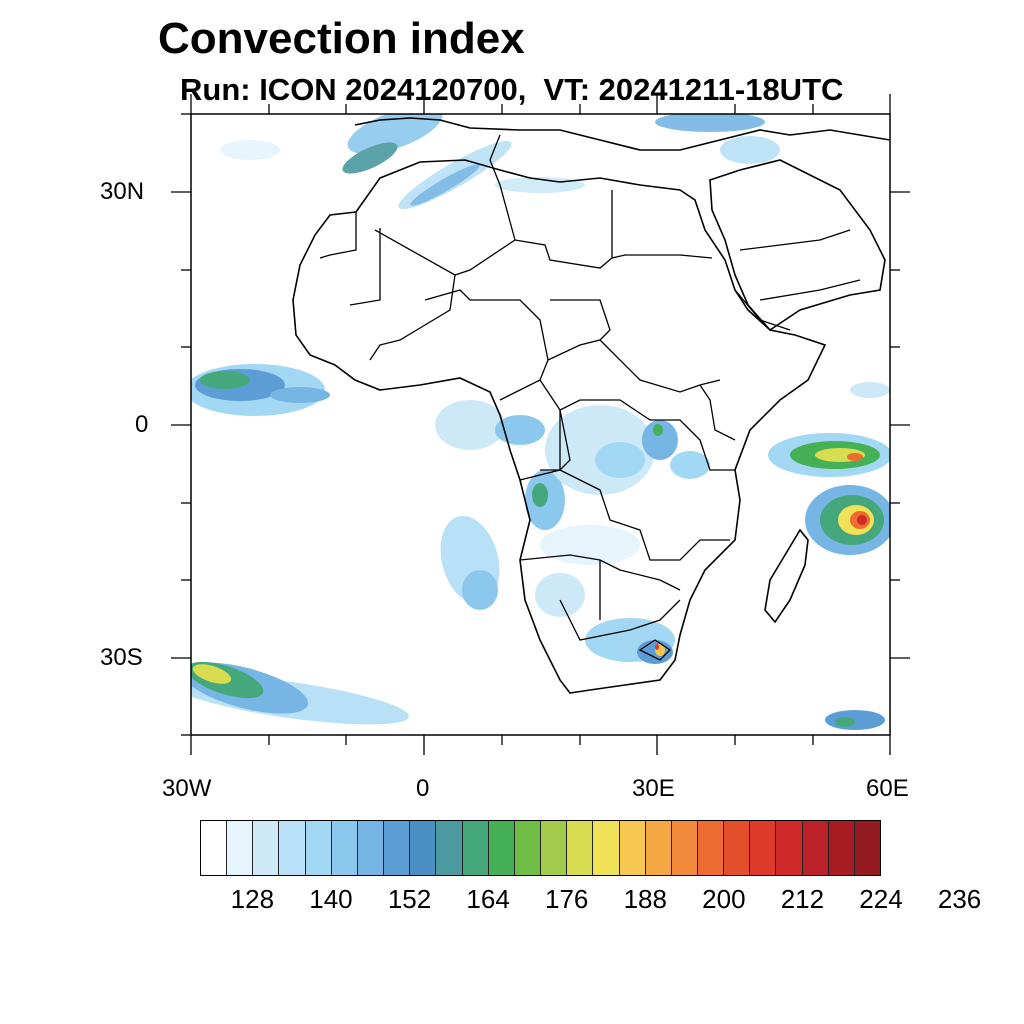 Image resolution: width=1024 pixels, height=1024 pixels. Describe the element at coordinates (959, 899) in the screenshot. I see `colorbar-label: 236` at that location.